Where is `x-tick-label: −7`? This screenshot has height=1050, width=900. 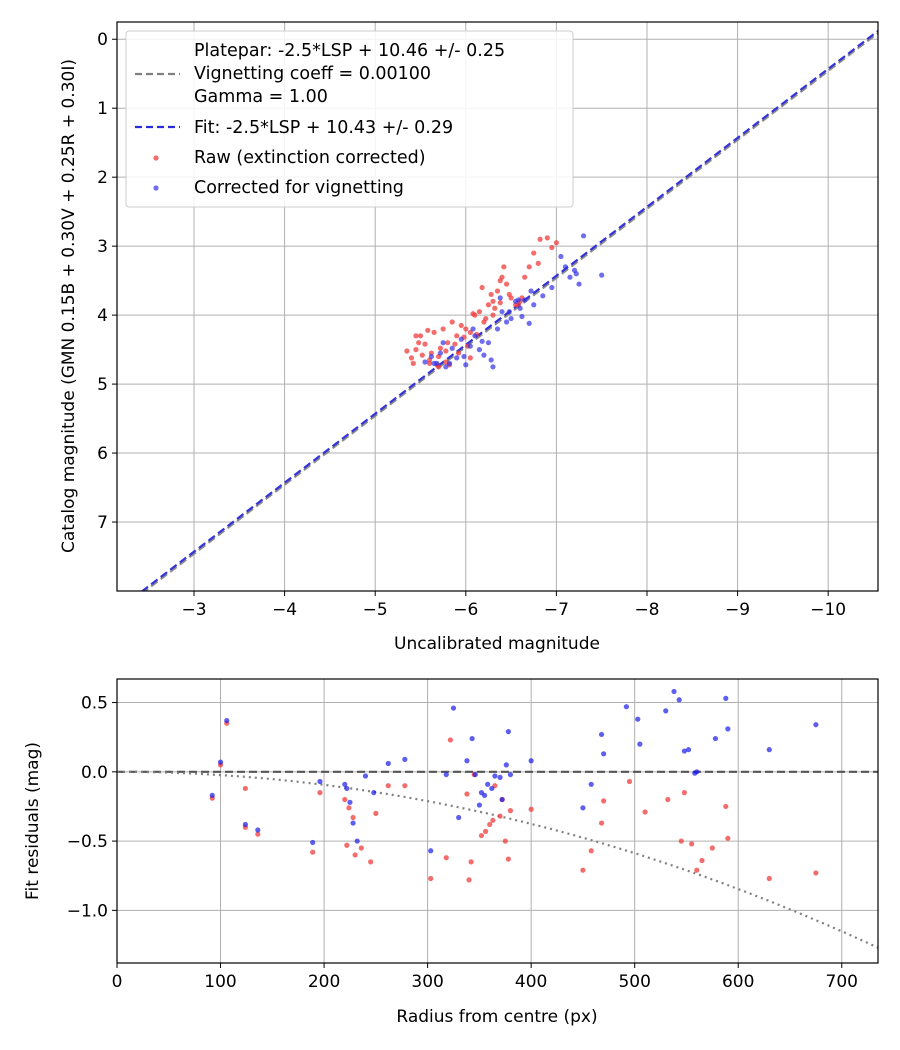
x-tick-label: −7 is located at coordinates (556, 610).